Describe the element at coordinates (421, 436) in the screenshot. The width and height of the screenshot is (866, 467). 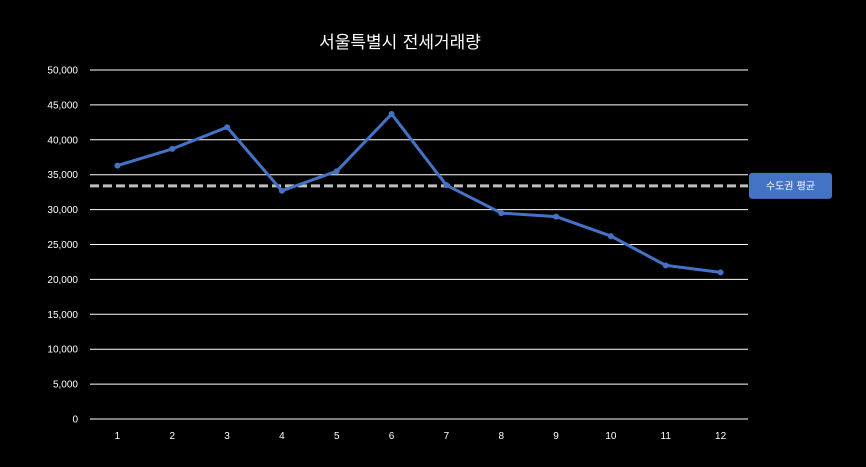
I see `x-axis-ticks: 1 2 3 4 5 6 7 8 9 10 11 12` at that location.